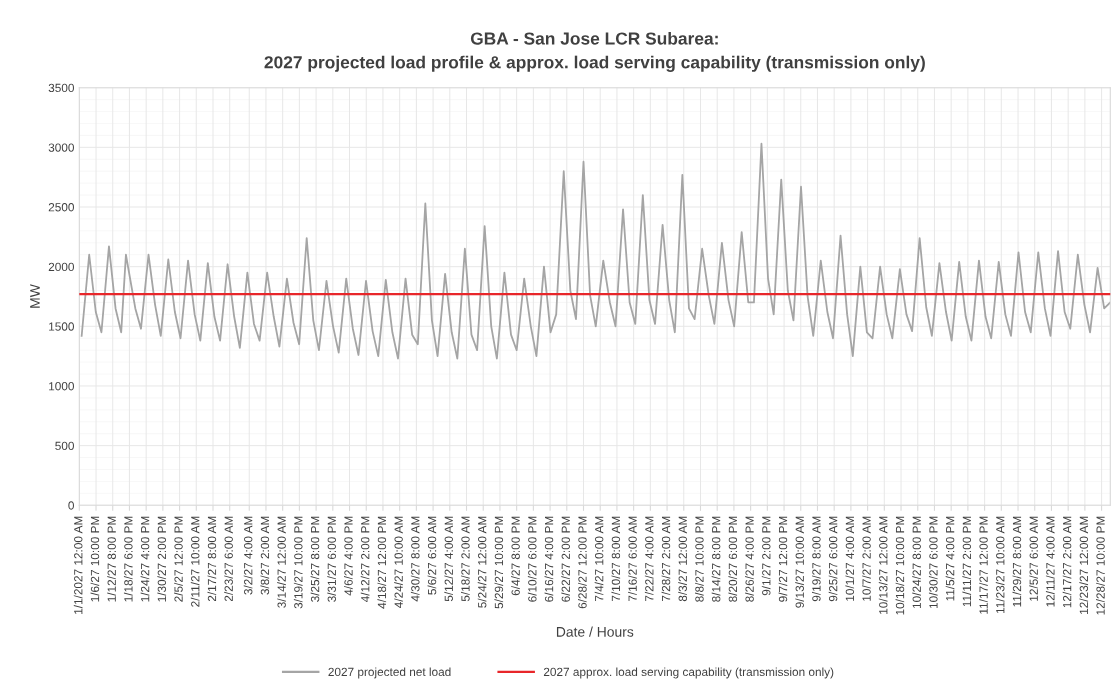 This screenshot has height=696, width=1117. Describe the element at coordinates (195, 561) in the screenshot. I see `x-tick-label: 2/11/27 10:00 AM` at that location.